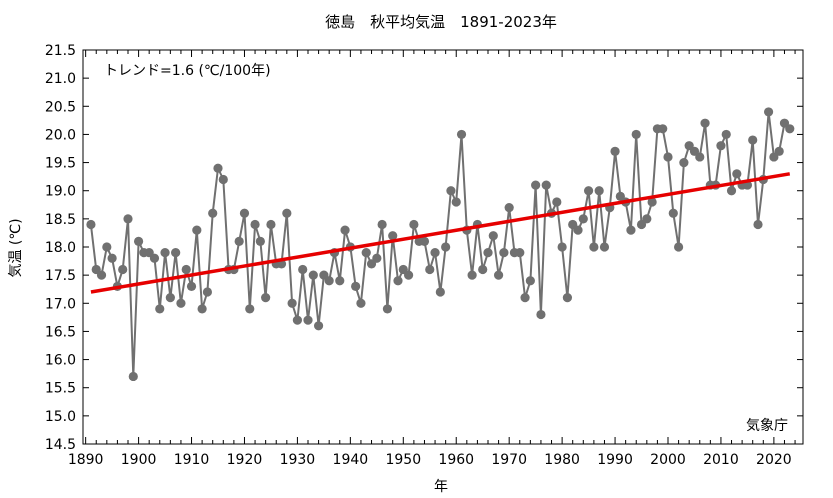  I want to click on x-tick-label: 1980, so click(562, 460).